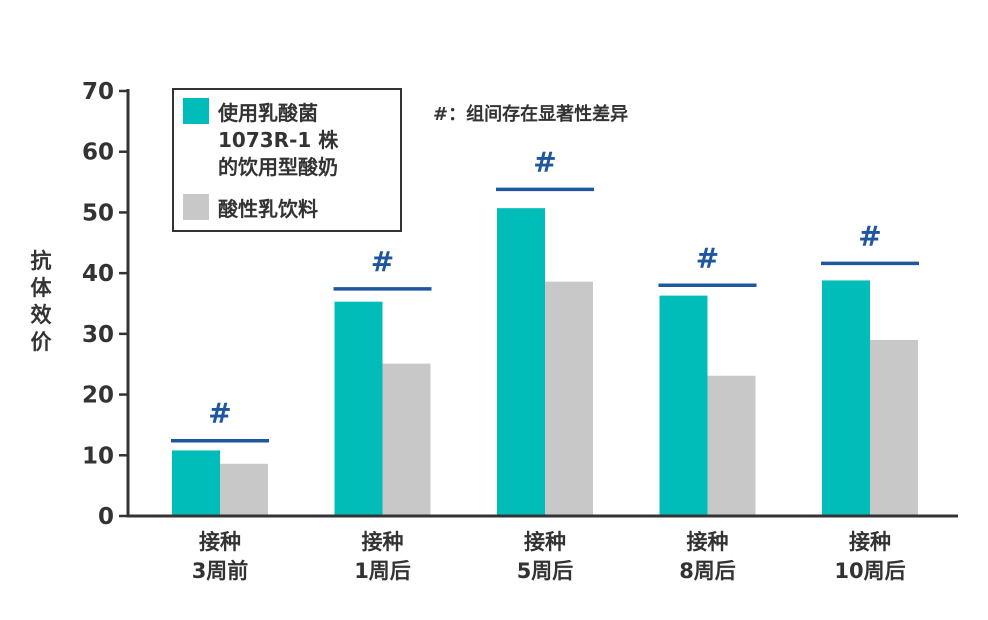 This screenshot has width=988, height=620. I want to click on x-category-label: 5周后, so click(545, 571).